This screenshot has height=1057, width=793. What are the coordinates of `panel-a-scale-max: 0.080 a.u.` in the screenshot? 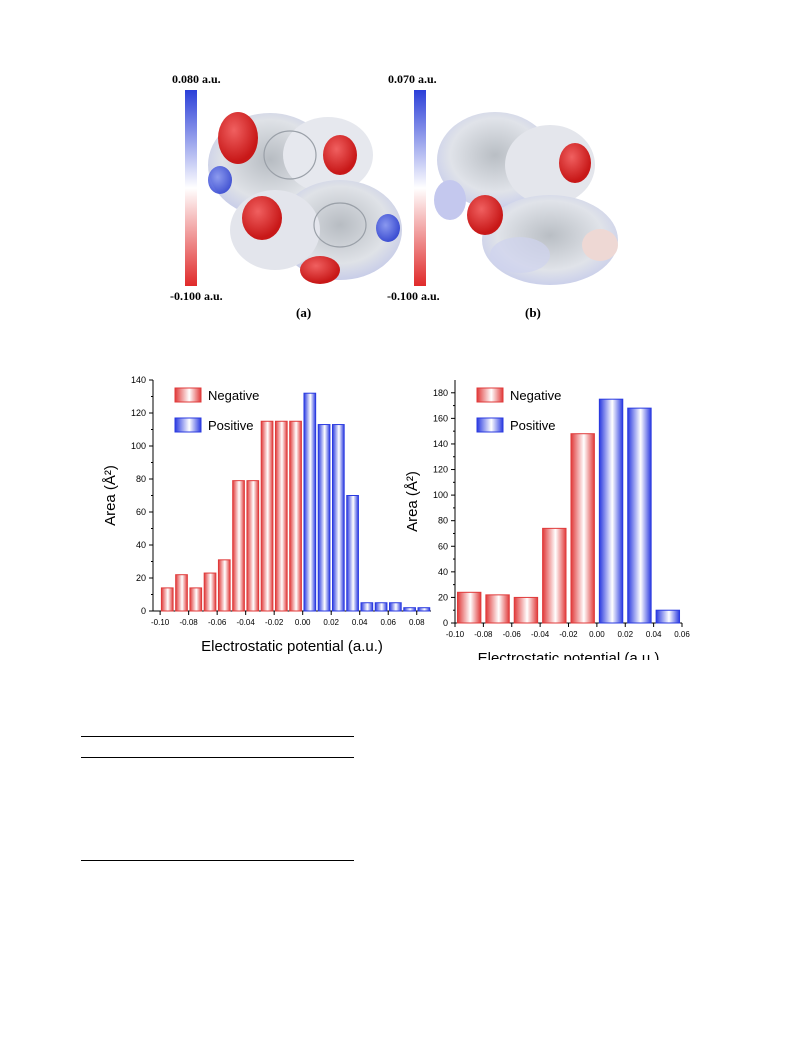 It's located at (196, 79).